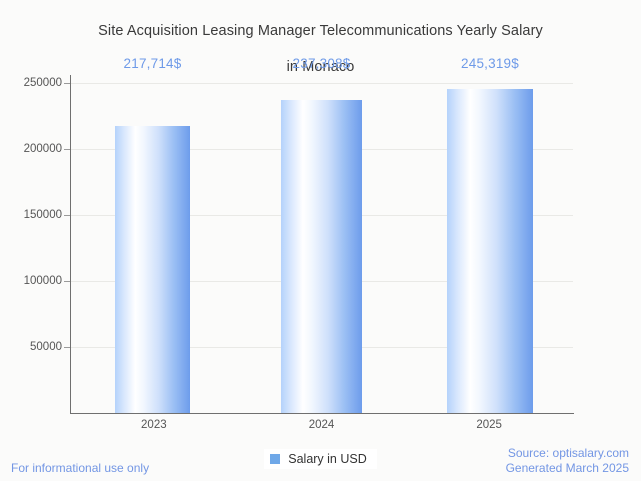 The width and height of the screenshot is (641, 481). What do you see at coordinates (321, 83) in the screenshot?
I see `gridline` at bounding box center [321, 83].